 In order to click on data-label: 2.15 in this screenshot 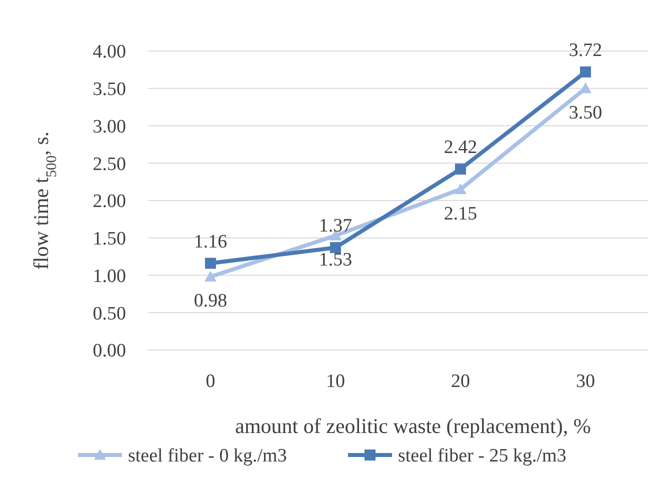, I will do `click(461, 213)`.